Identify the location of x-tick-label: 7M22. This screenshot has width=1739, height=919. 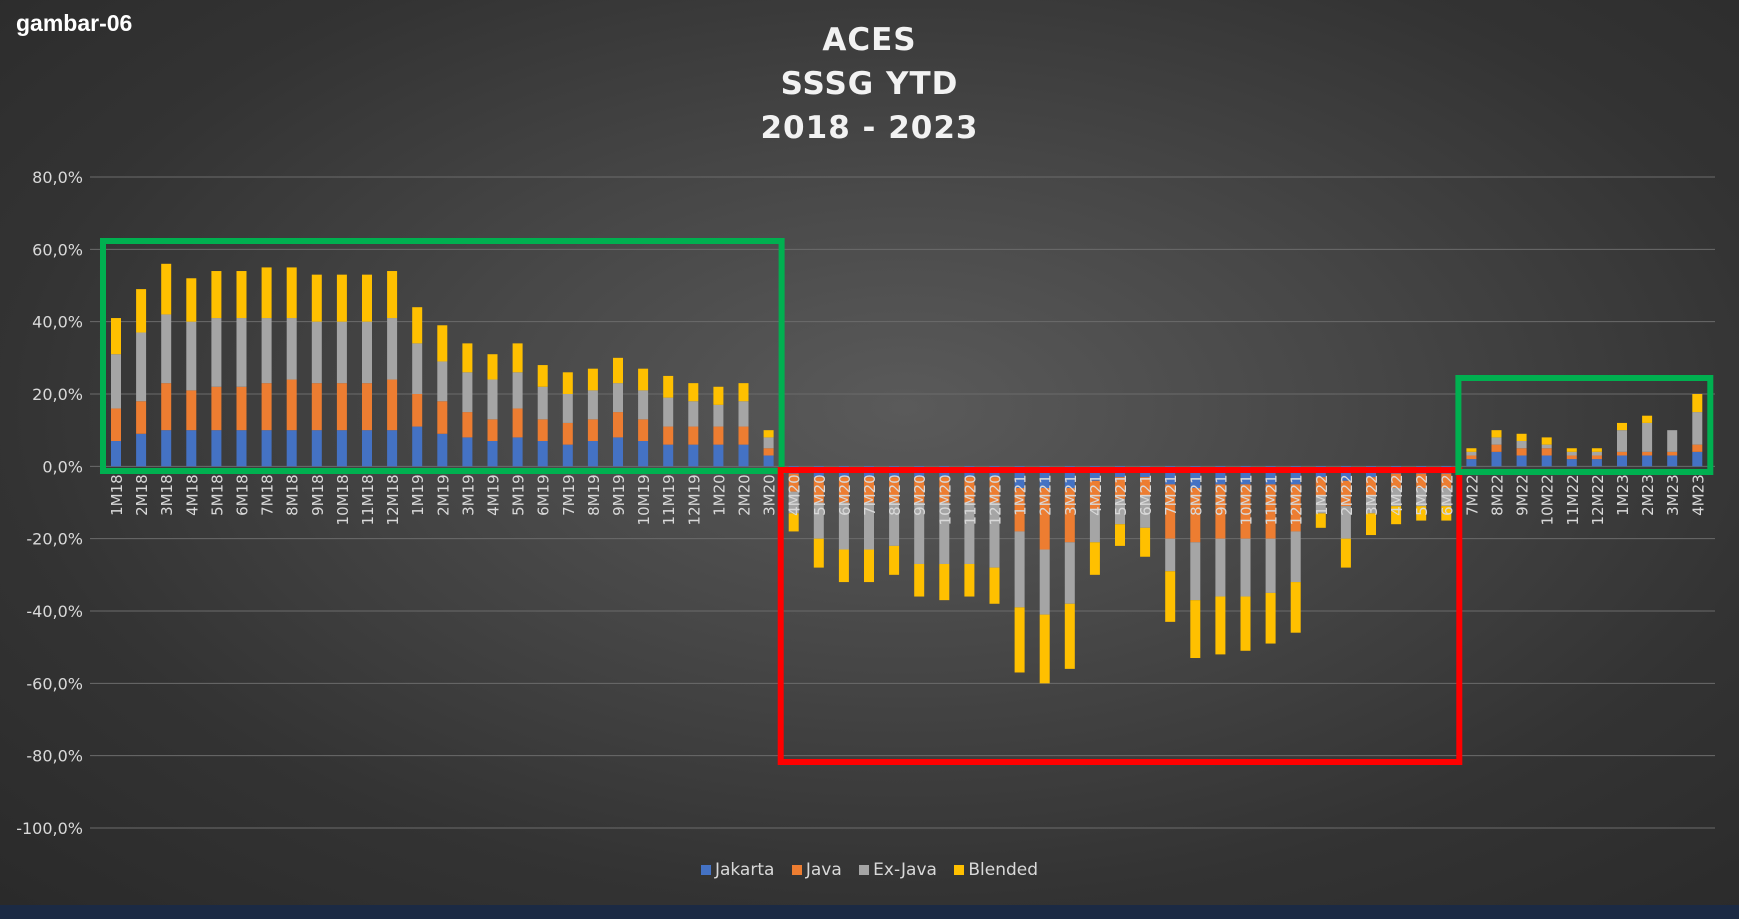
(1472, 495).